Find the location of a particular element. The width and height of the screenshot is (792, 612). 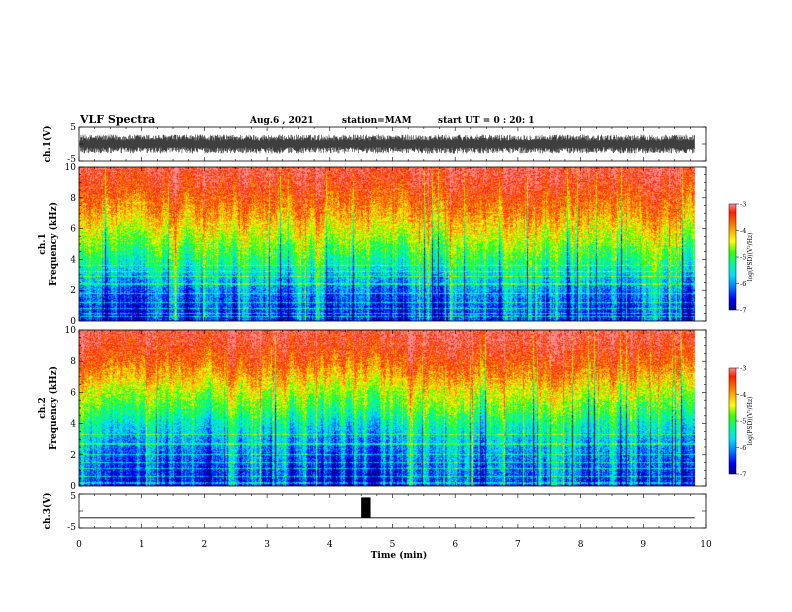

ch1-waveform-panel: 5 -5 ch.1(V) is located at coordinates (374, 144).